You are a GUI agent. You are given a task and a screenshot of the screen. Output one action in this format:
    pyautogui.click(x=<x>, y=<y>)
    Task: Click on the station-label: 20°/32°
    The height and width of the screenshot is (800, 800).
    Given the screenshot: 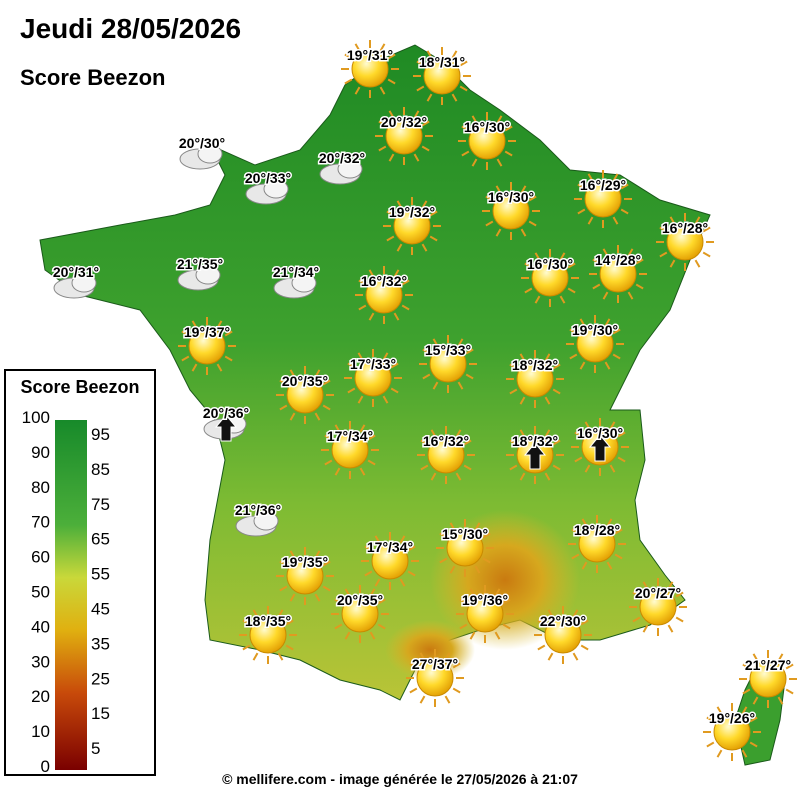 What is the action you would take?
    pyautogui.click(x=404, y=122)
    